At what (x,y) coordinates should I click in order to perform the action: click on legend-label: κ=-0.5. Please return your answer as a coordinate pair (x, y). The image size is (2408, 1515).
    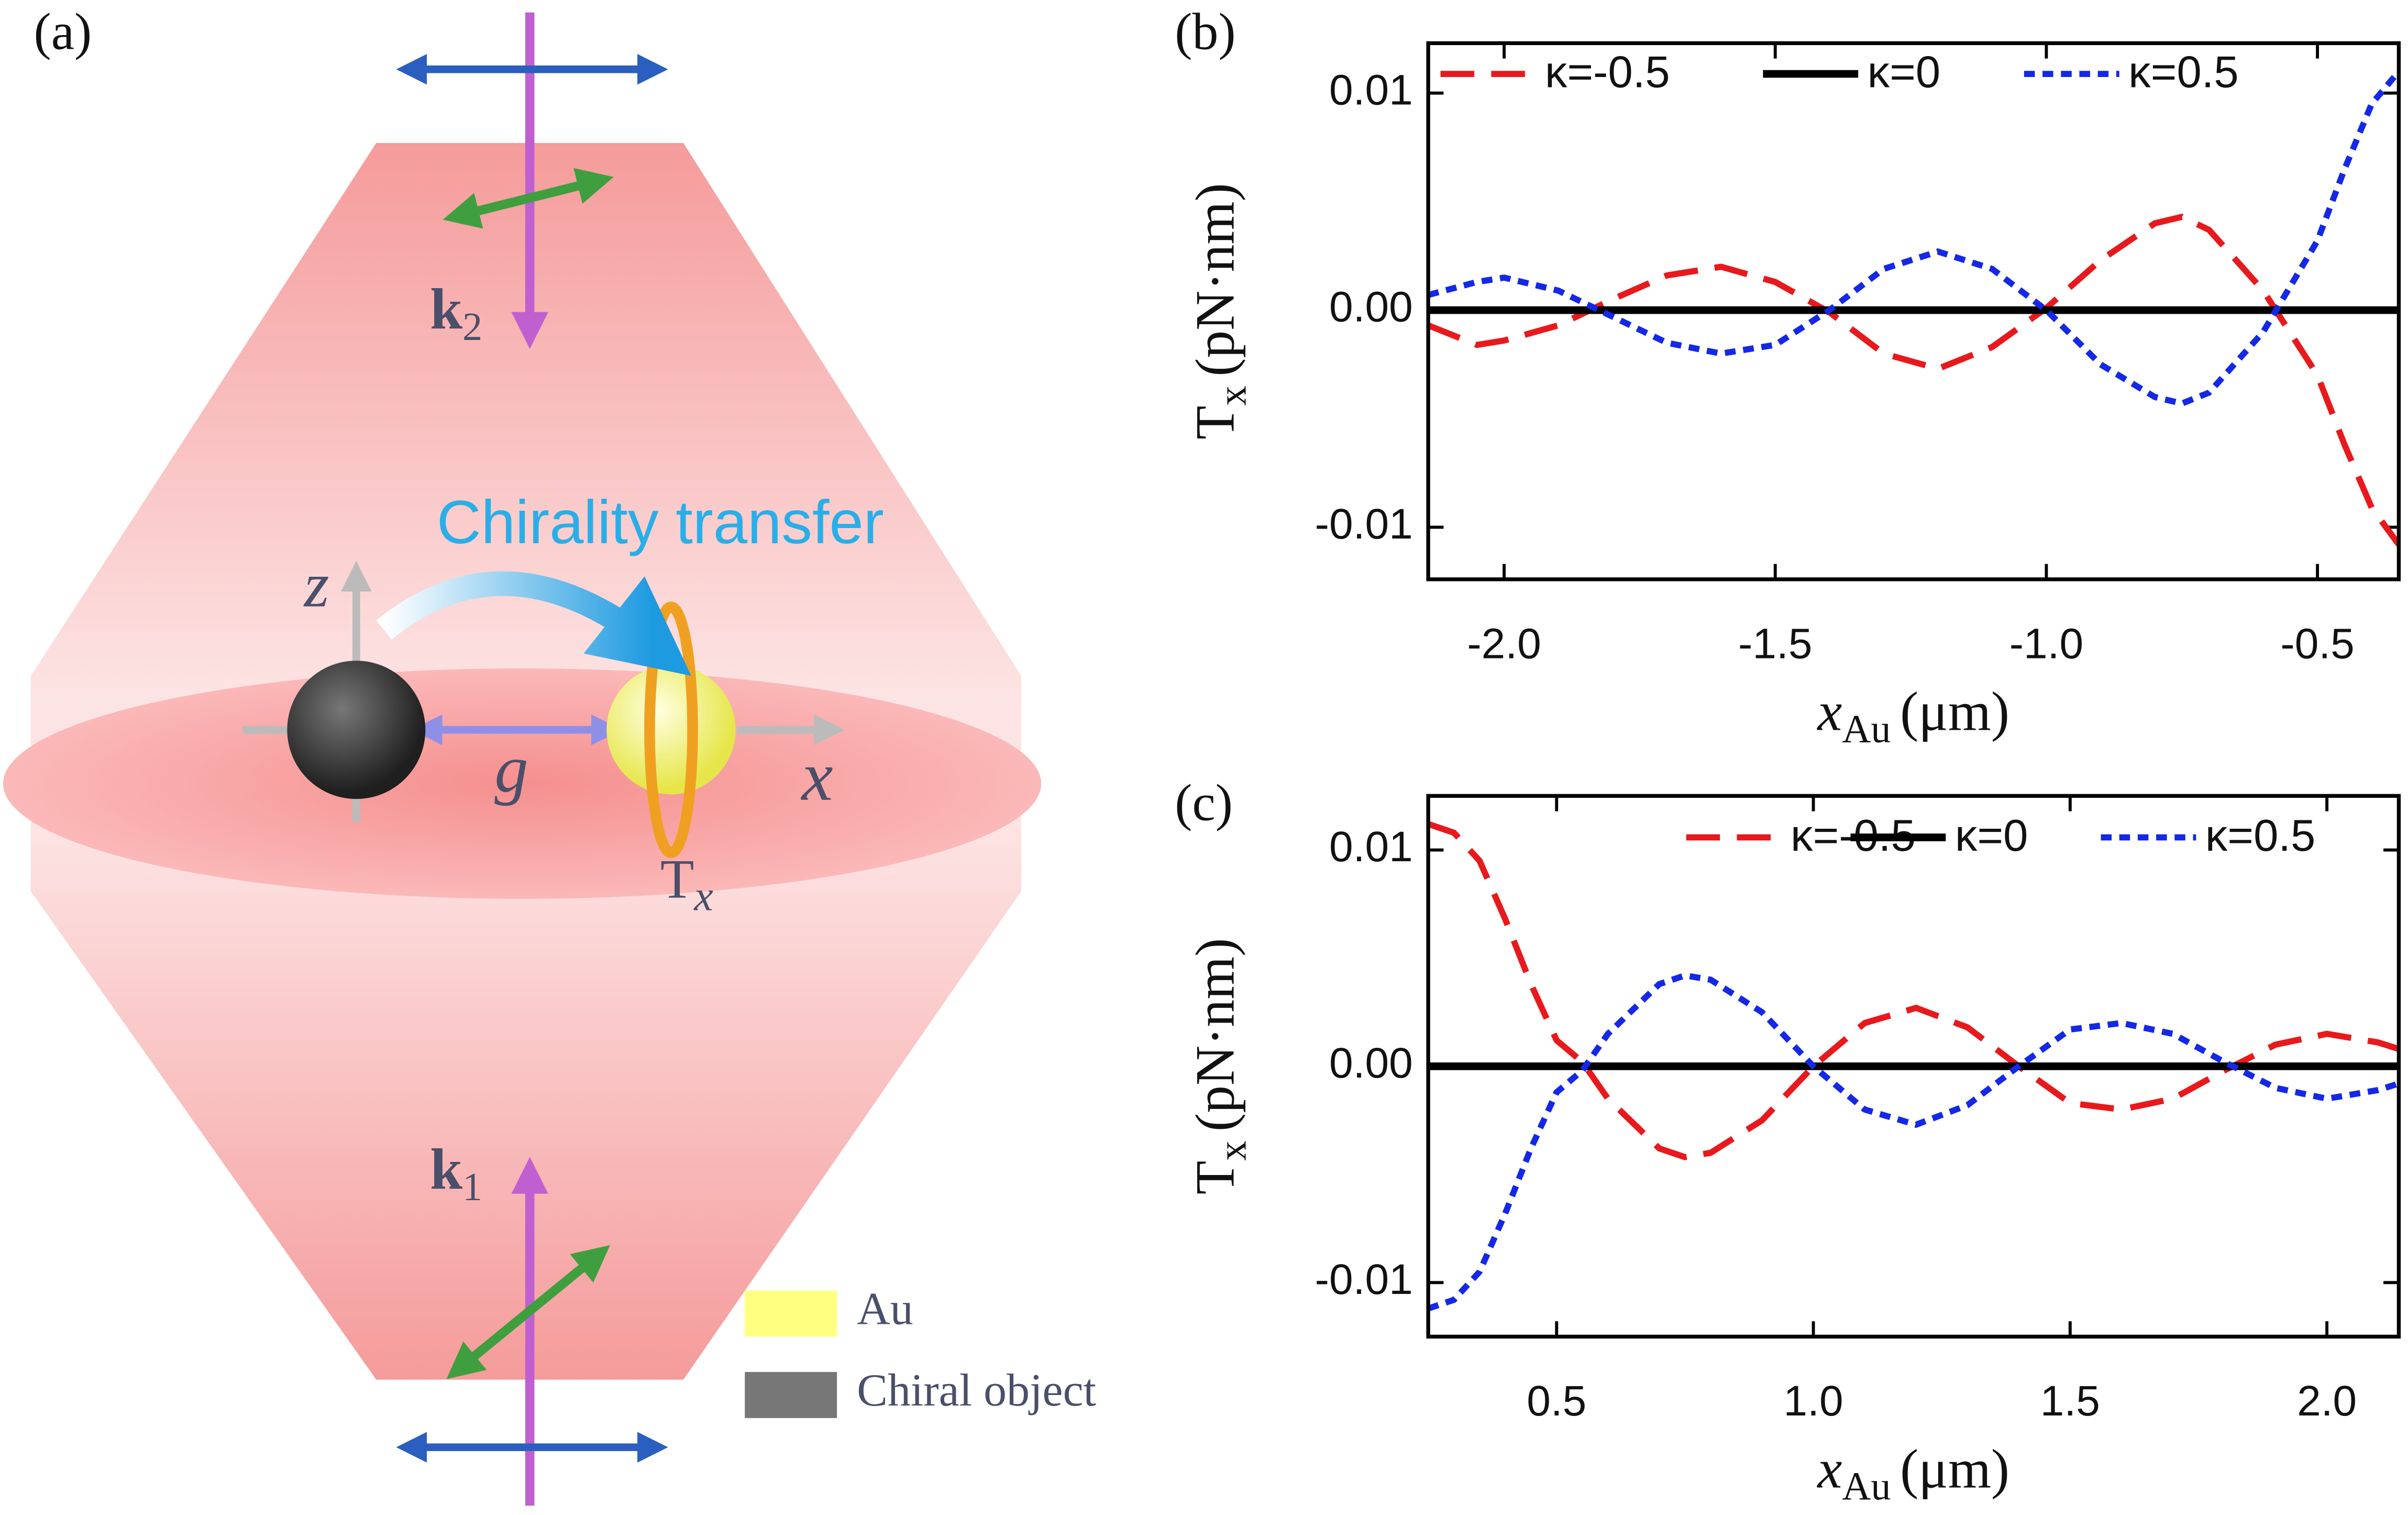
    Looking at the image, I should click on (1607, 72).